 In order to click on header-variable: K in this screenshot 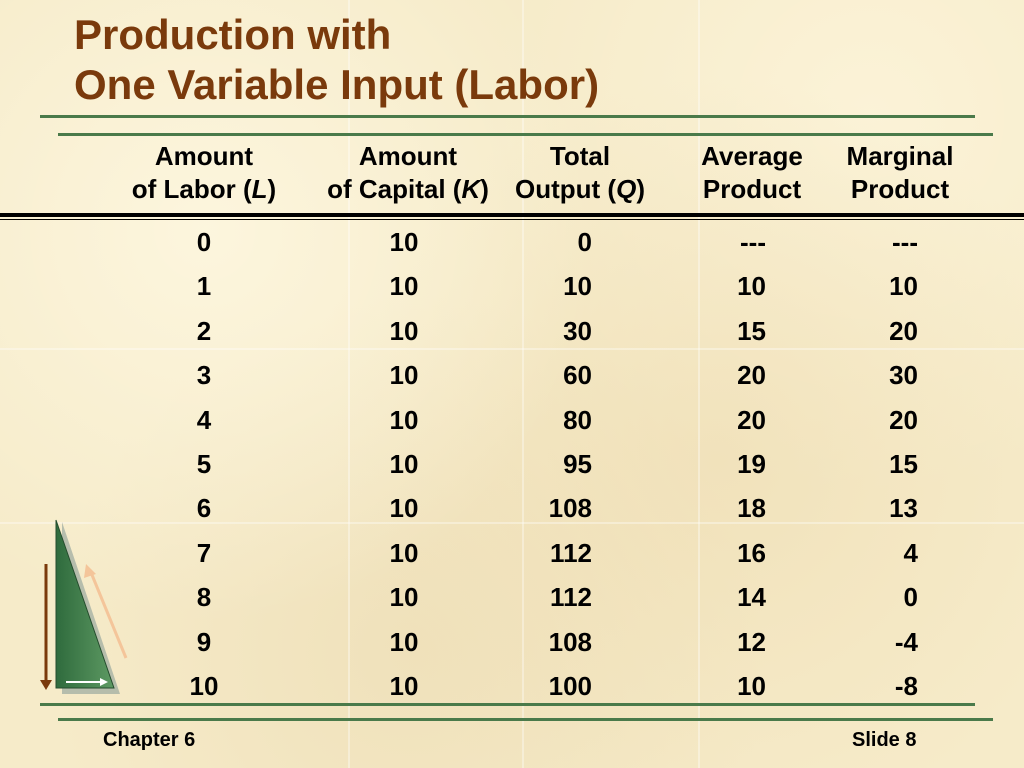, I will do `click(471, 189)`.